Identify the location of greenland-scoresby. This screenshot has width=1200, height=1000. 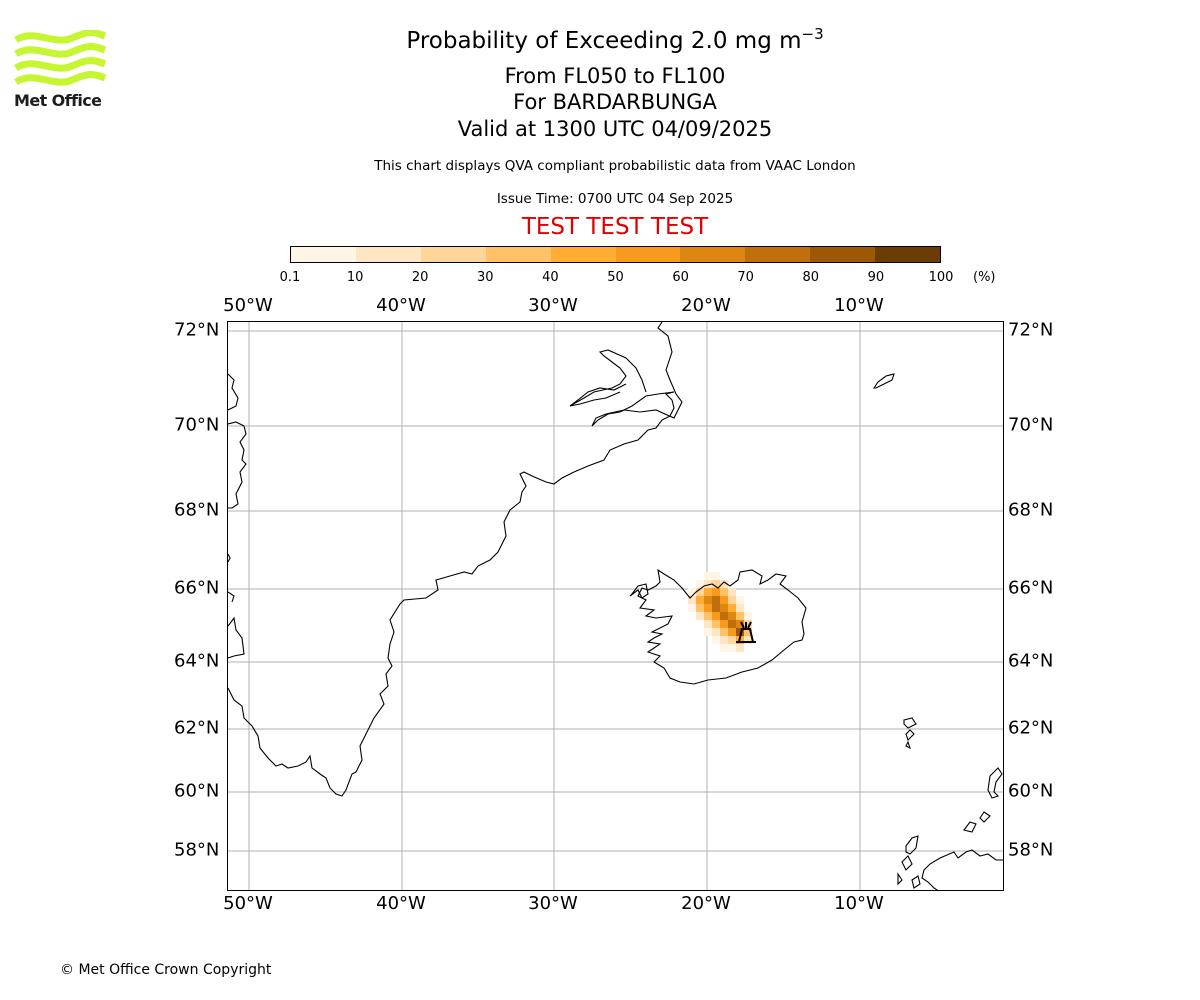
(598, 395).